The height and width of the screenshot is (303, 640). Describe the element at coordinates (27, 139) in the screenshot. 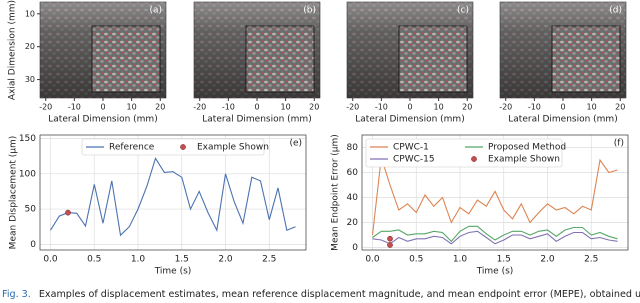

I see `y-tick-label: 150` at that location.